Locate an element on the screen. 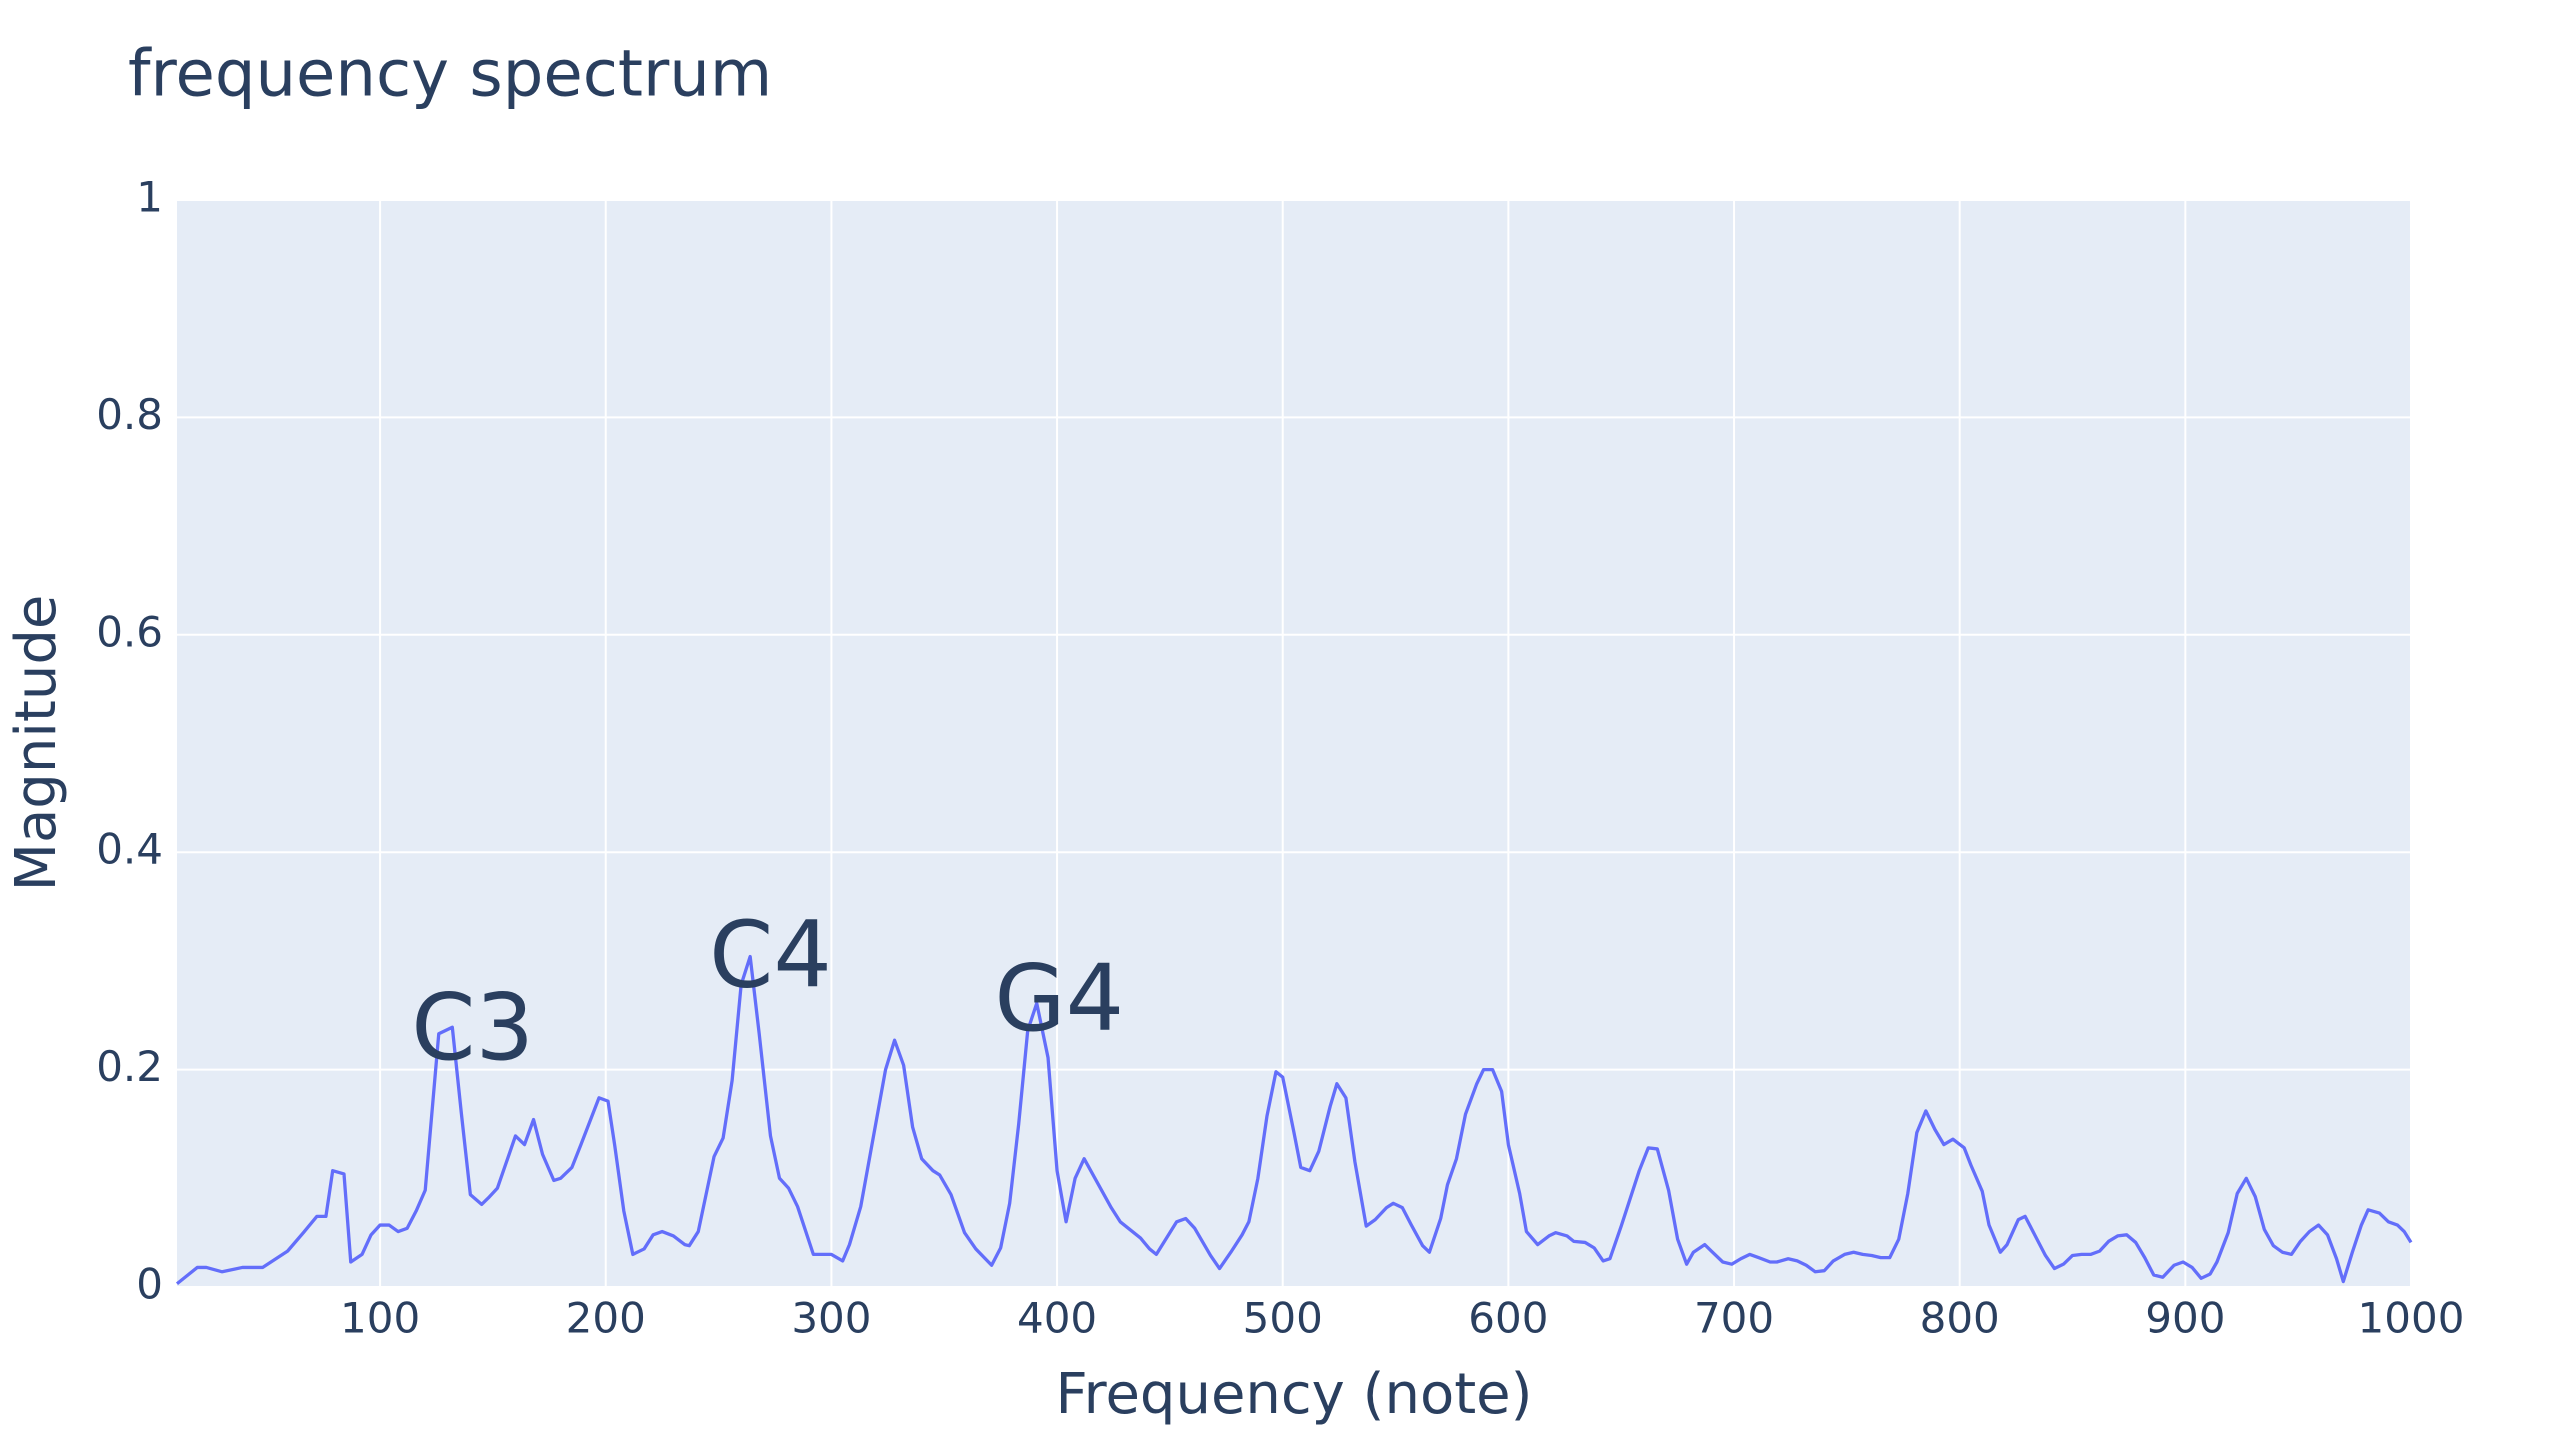  y-tick-label: 1 is located at coordinates (149, 197).